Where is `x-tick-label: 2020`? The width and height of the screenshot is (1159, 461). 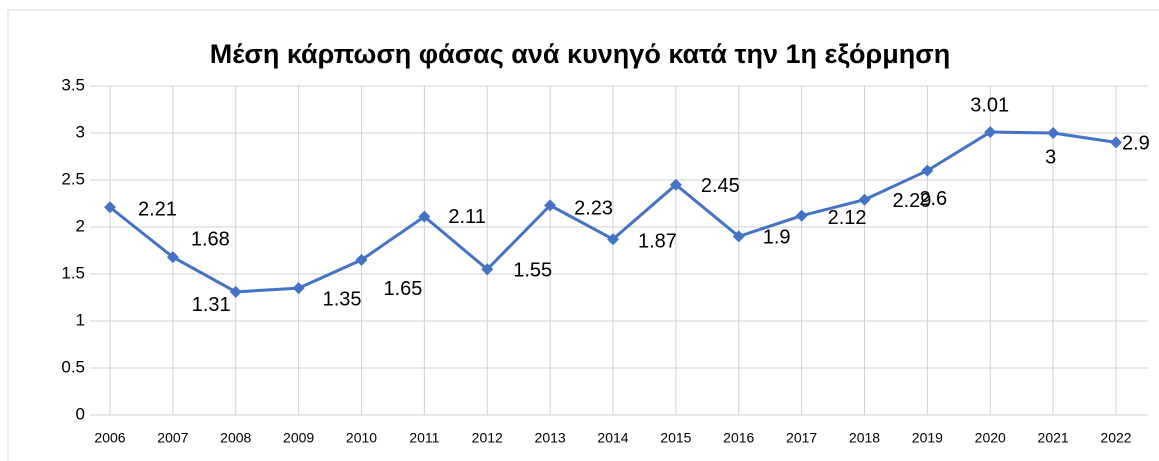
x-tick-label: 2020 is located at coordinates (990, 438).